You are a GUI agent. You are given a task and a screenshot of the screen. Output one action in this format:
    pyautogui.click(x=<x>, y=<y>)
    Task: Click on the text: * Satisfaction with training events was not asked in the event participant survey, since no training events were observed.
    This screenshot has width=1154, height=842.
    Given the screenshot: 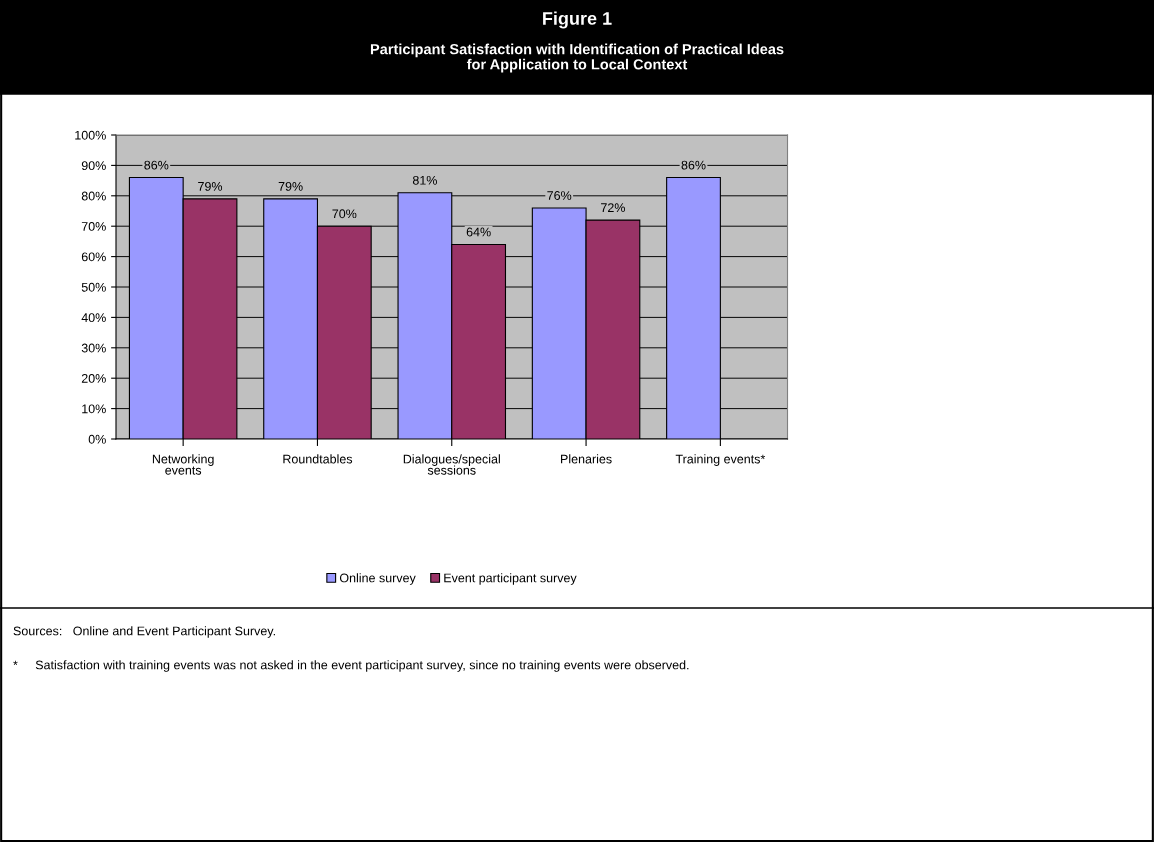 What is the action you would take?
    pyautogui.click(x=351, y=666)
    